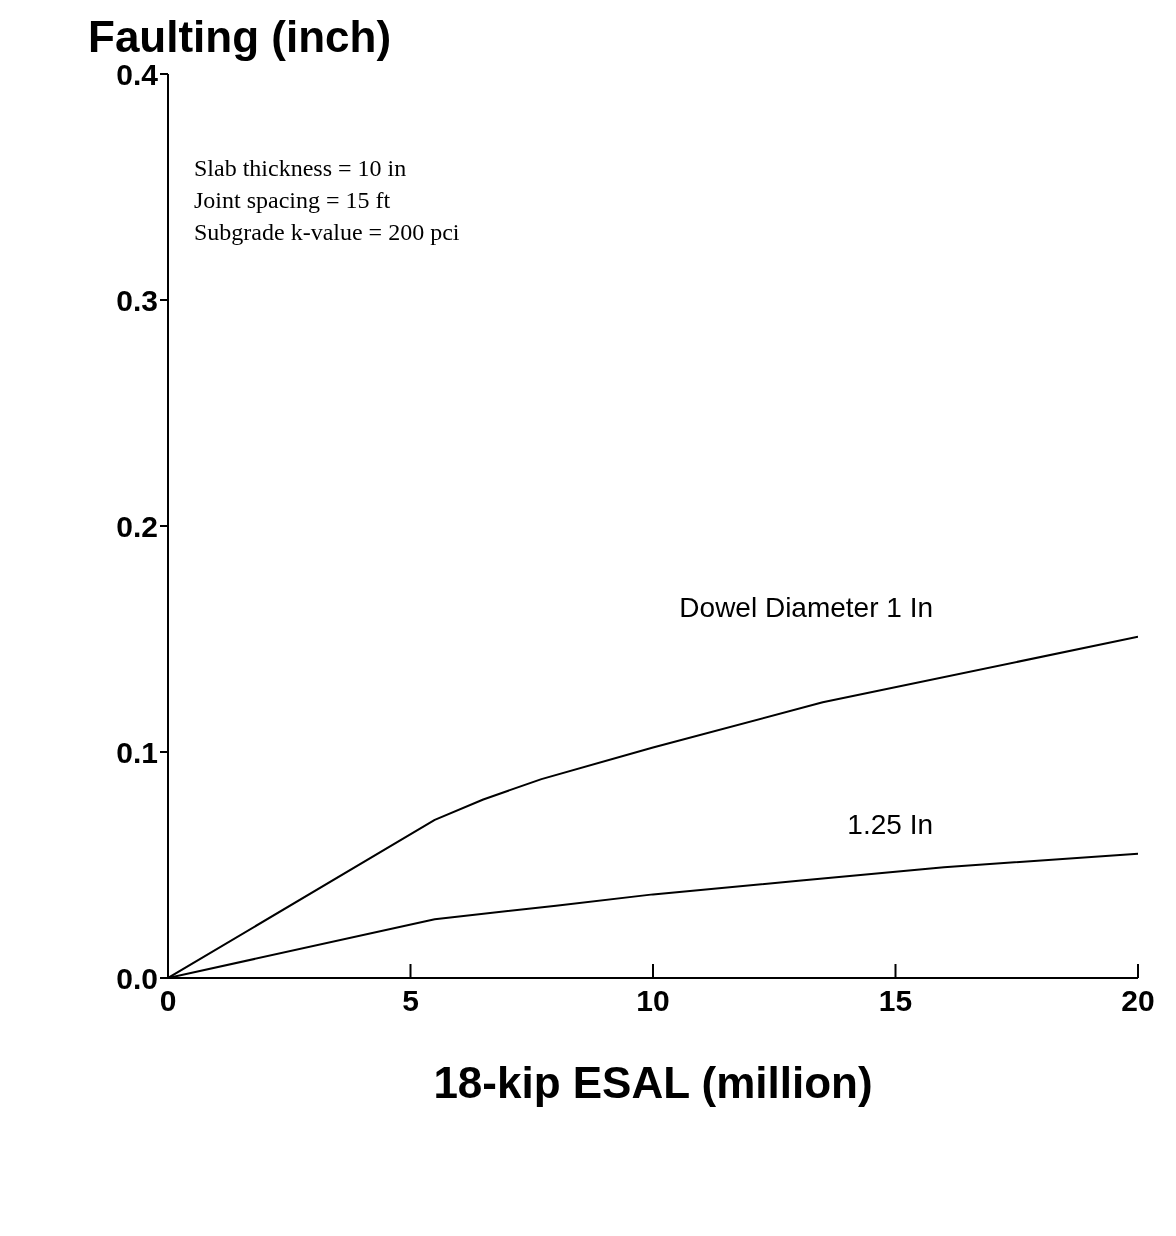 The height and width of the screenshot is (1236, 1176). I want to click on y-tick-label: 0.0, so click(137, 978).